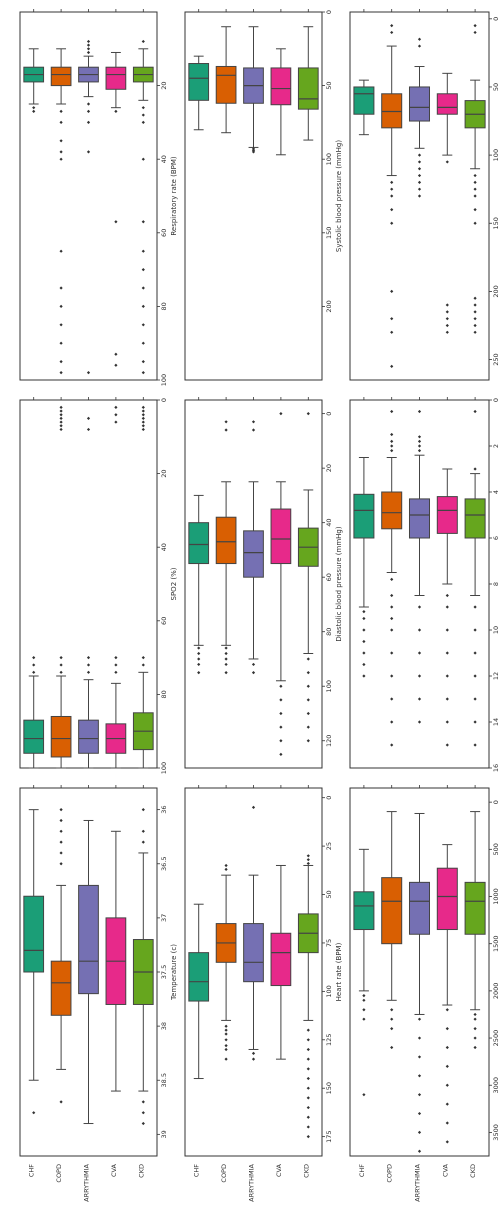 The image size is (498, 1213). Describe the element at coordinates (423, 584) in the screenshot. I see `panel-8: 0246810121416Cardiac output (L/min)` at that location.